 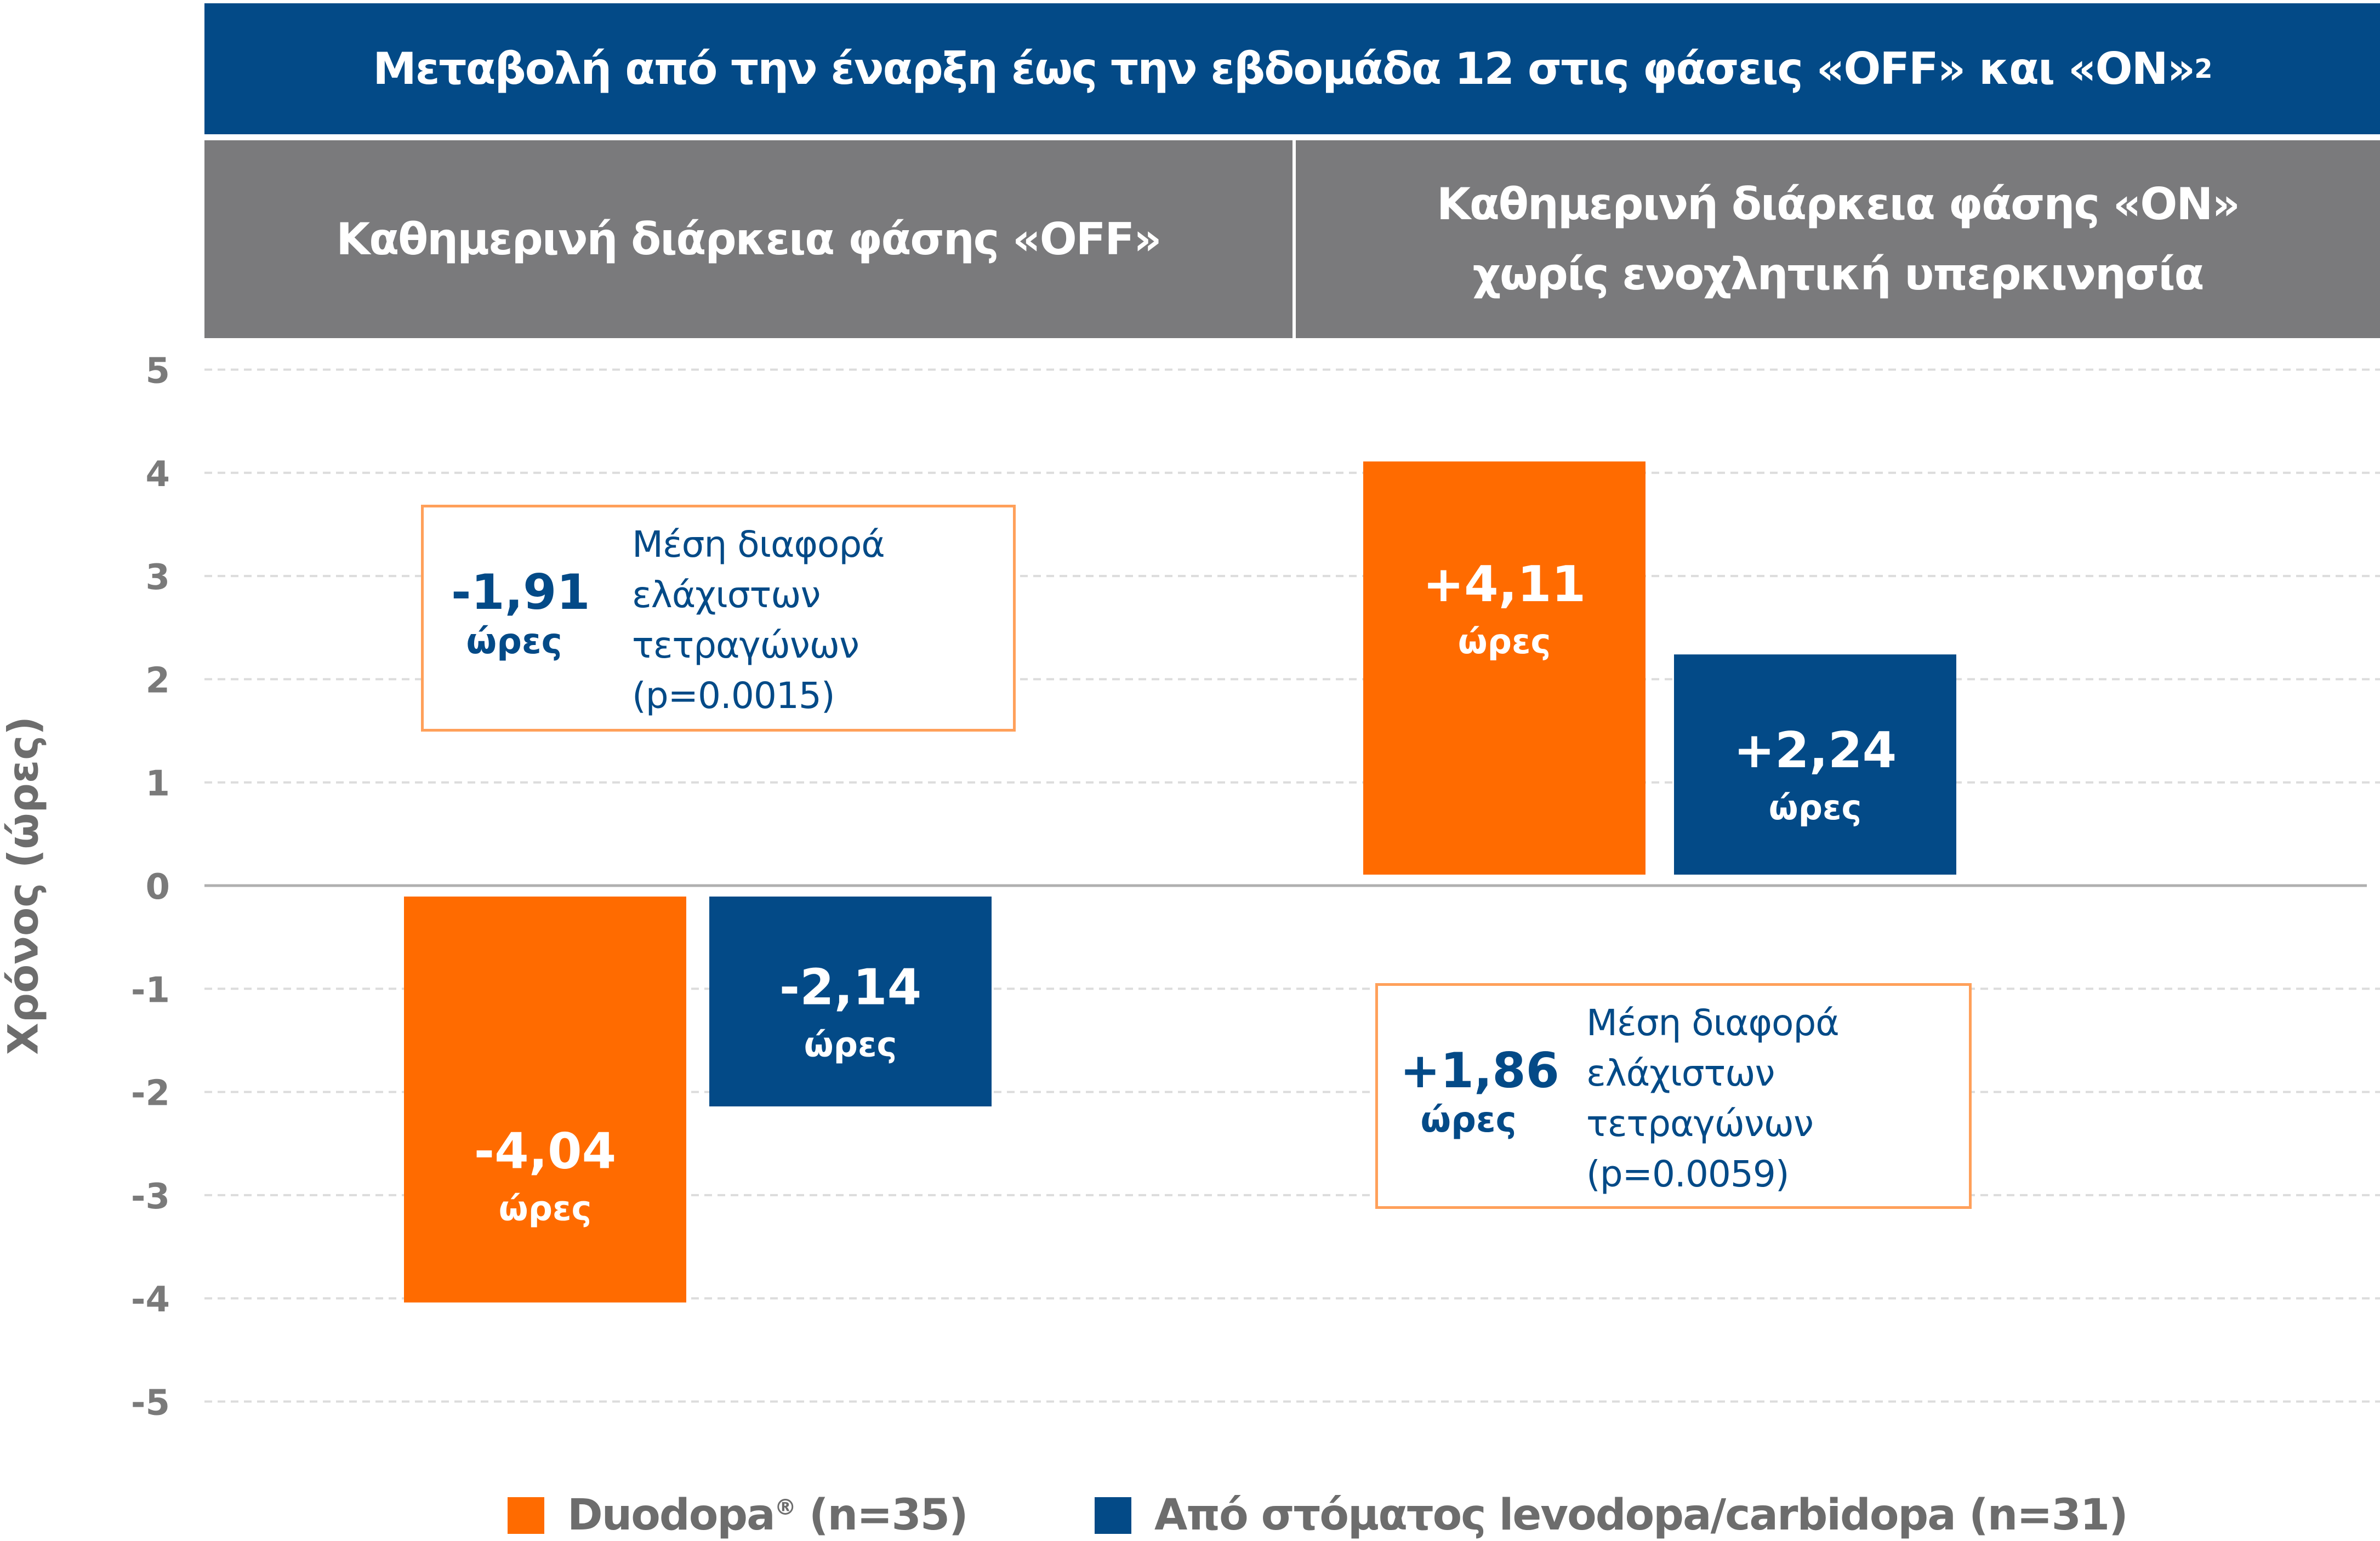 I want to click on legend-label: Duodopa® (n=35), so click(x=768, y=1515).